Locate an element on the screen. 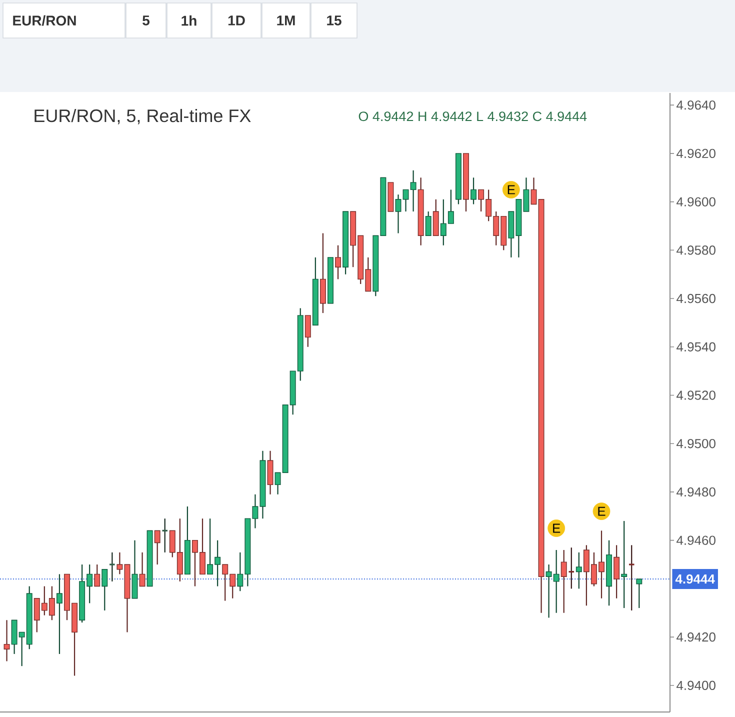 Image resolution: width=735 pixels, height=717 pixels. text: 15 is located at coordinates (334, 21).